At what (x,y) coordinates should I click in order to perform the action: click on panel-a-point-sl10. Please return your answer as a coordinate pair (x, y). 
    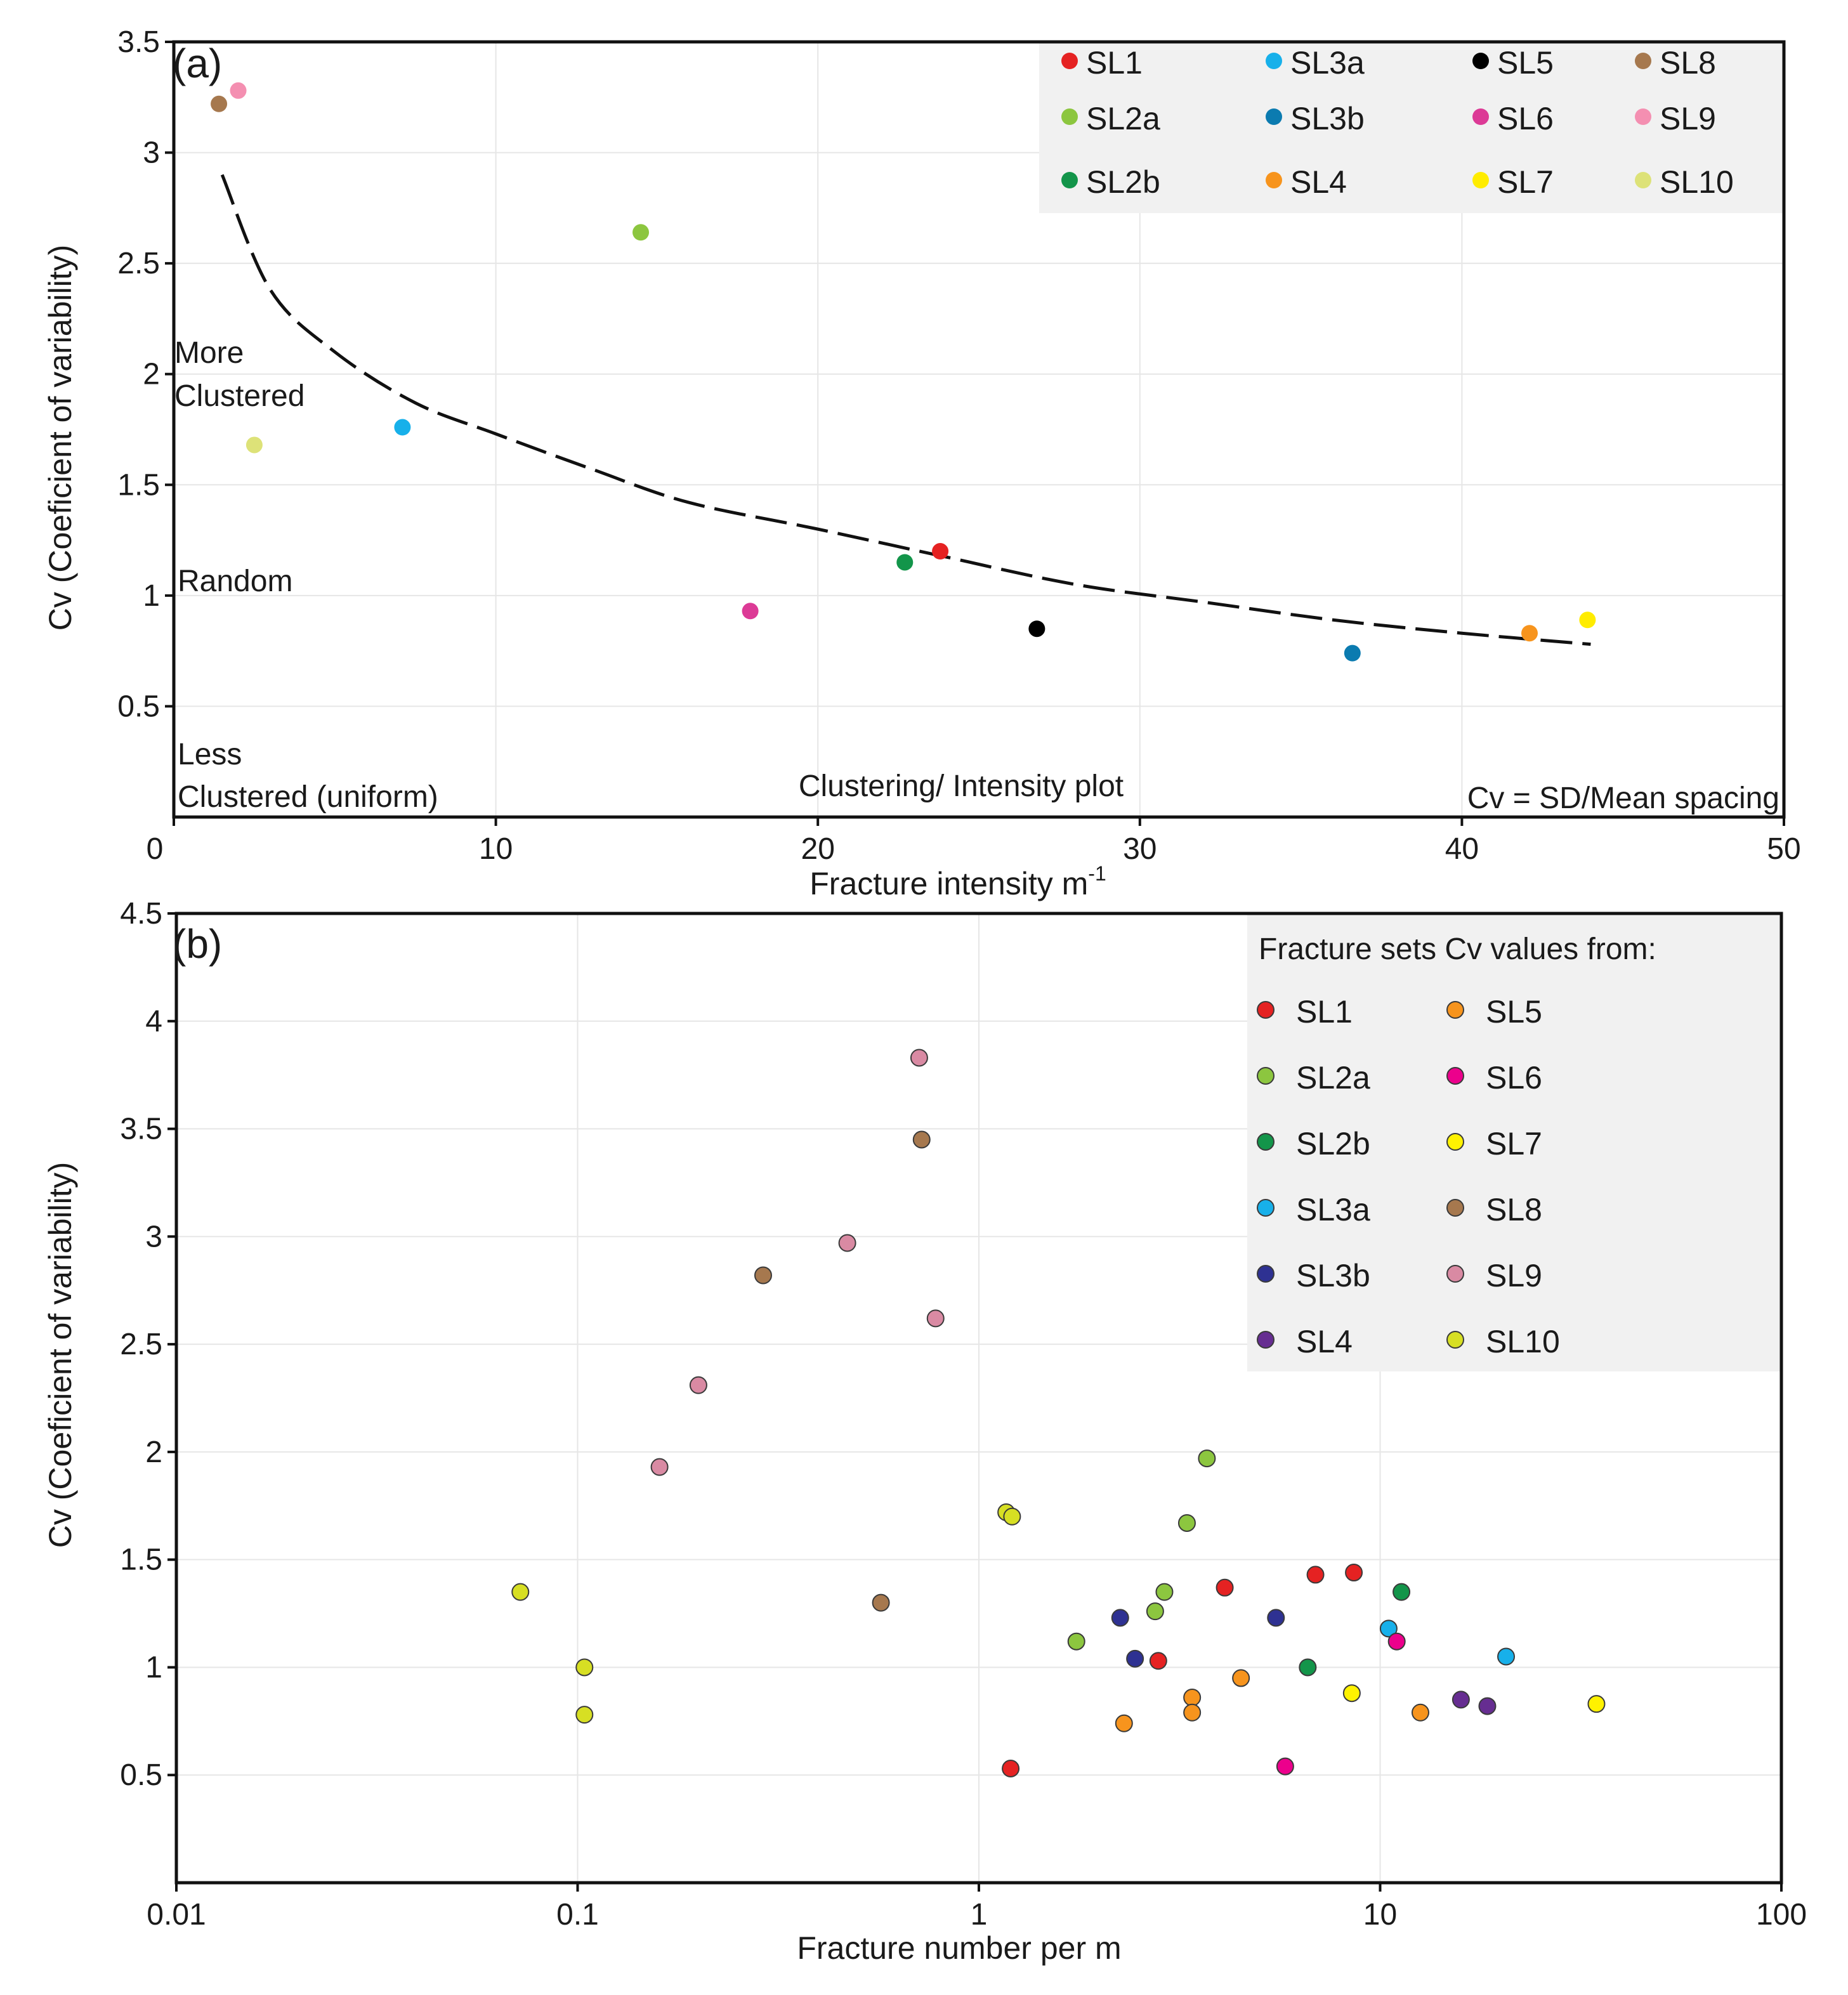
    Looking at the image, I should click on (254, 445).